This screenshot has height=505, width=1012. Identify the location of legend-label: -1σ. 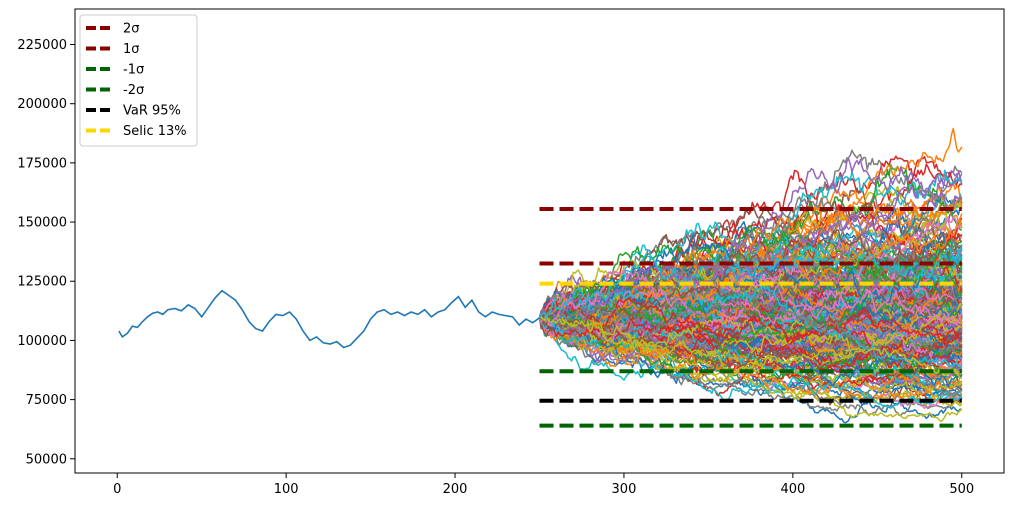
(133, 70).